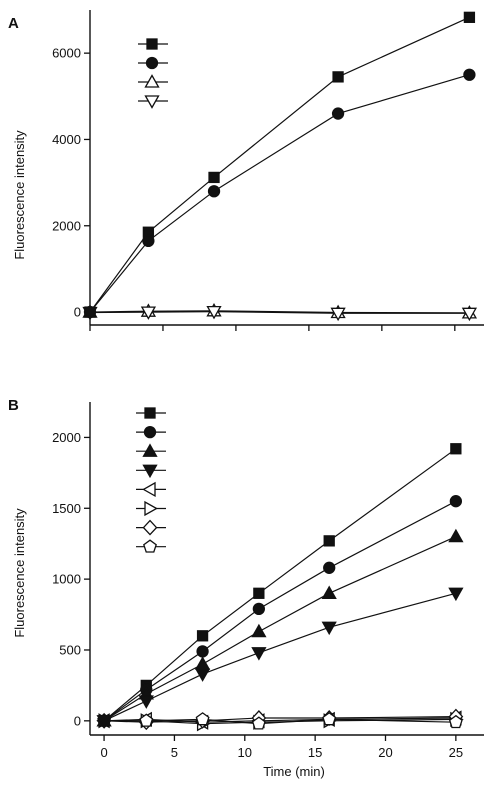 This screenshot has width=502, height=785. Describe the element at coordinates (77, 312) in the screenshot. I see `panel-a-y-tick-label: 0` at that location.